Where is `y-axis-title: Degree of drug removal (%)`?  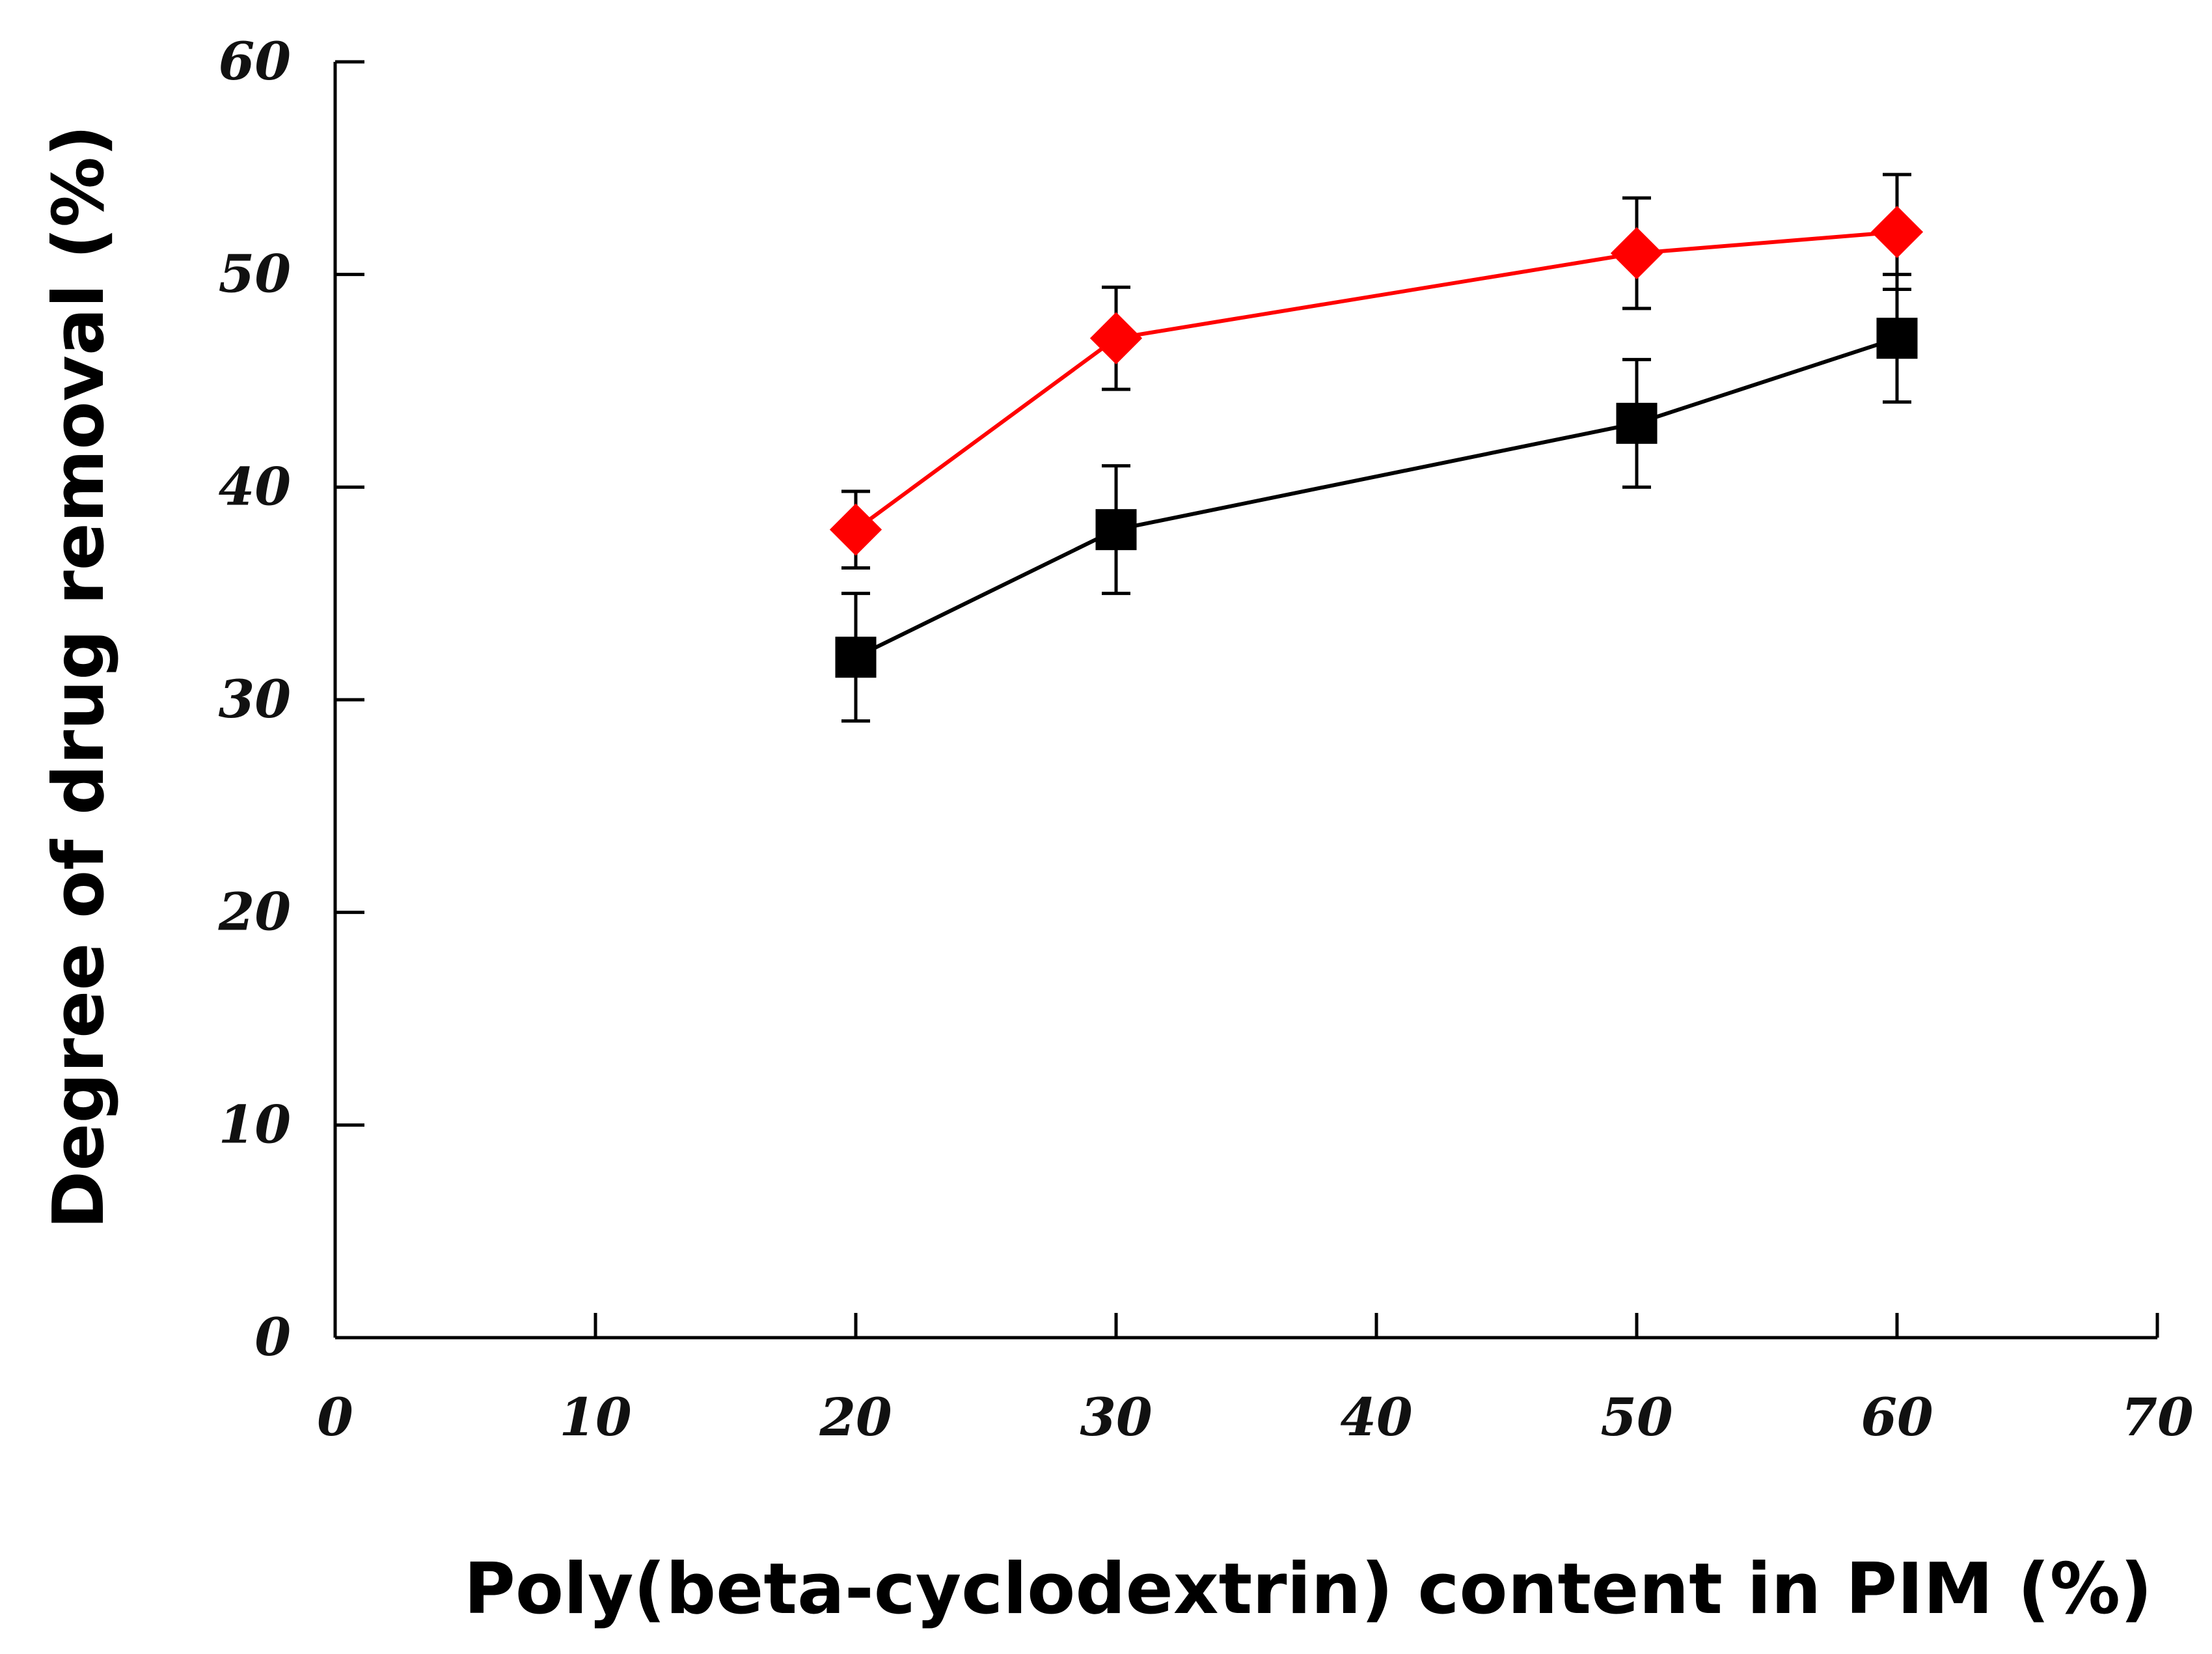 y-axis-title: Degree of drug removal (%) is located at coordinates (79, 678).